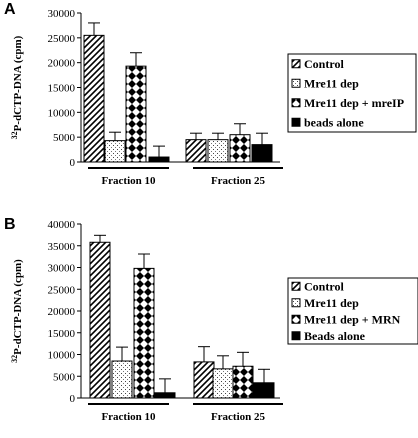 The image size is (418, 438). What do you see at coordinates (352, 319) in the screenshot?
I see `legend-label: Mre11 dep + MRN` at bounding box center [352, 319].